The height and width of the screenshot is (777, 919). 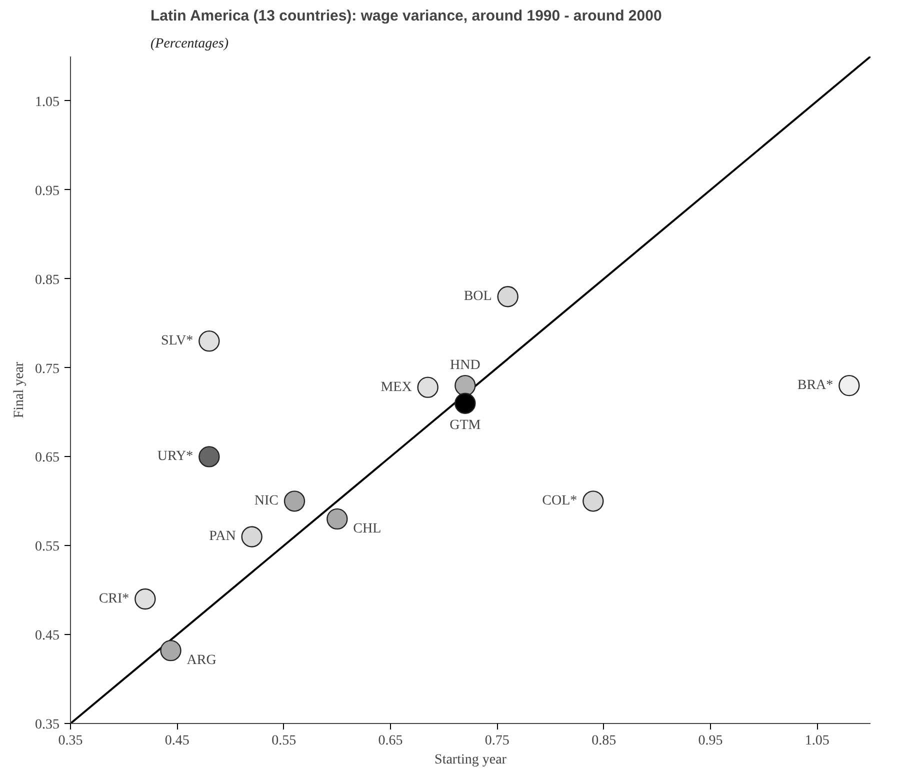 I want to click on data-label: MEX, so click(x=396, y=387).